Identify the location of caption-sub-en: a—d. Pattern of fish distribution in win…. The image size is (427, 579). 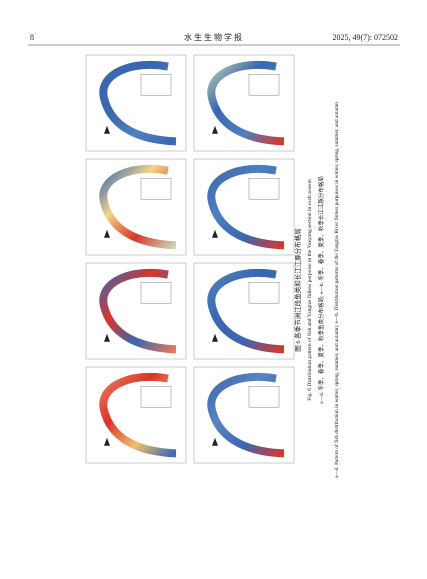
(336, 290).